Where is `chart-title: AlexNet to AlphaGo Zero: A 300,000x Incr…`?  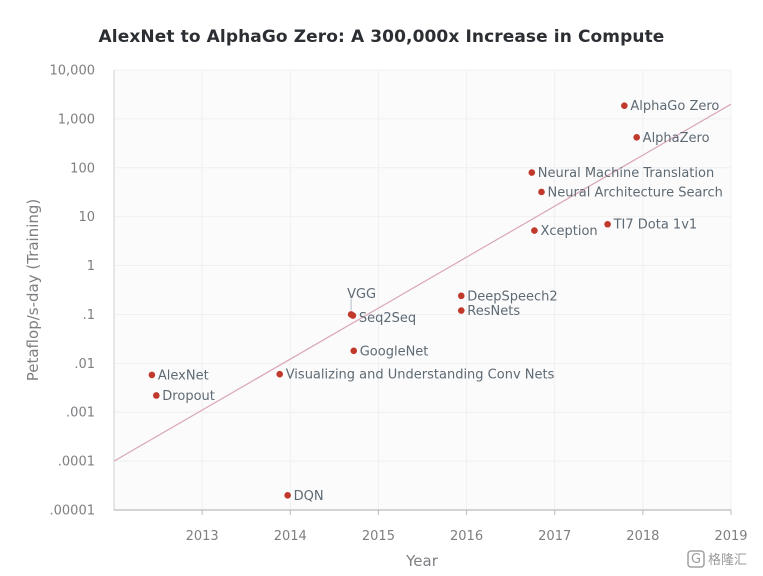
chart-title: AlexNet to AlphaGo Zero: A 300,000x Incr… is located at coordinates (381, 37).